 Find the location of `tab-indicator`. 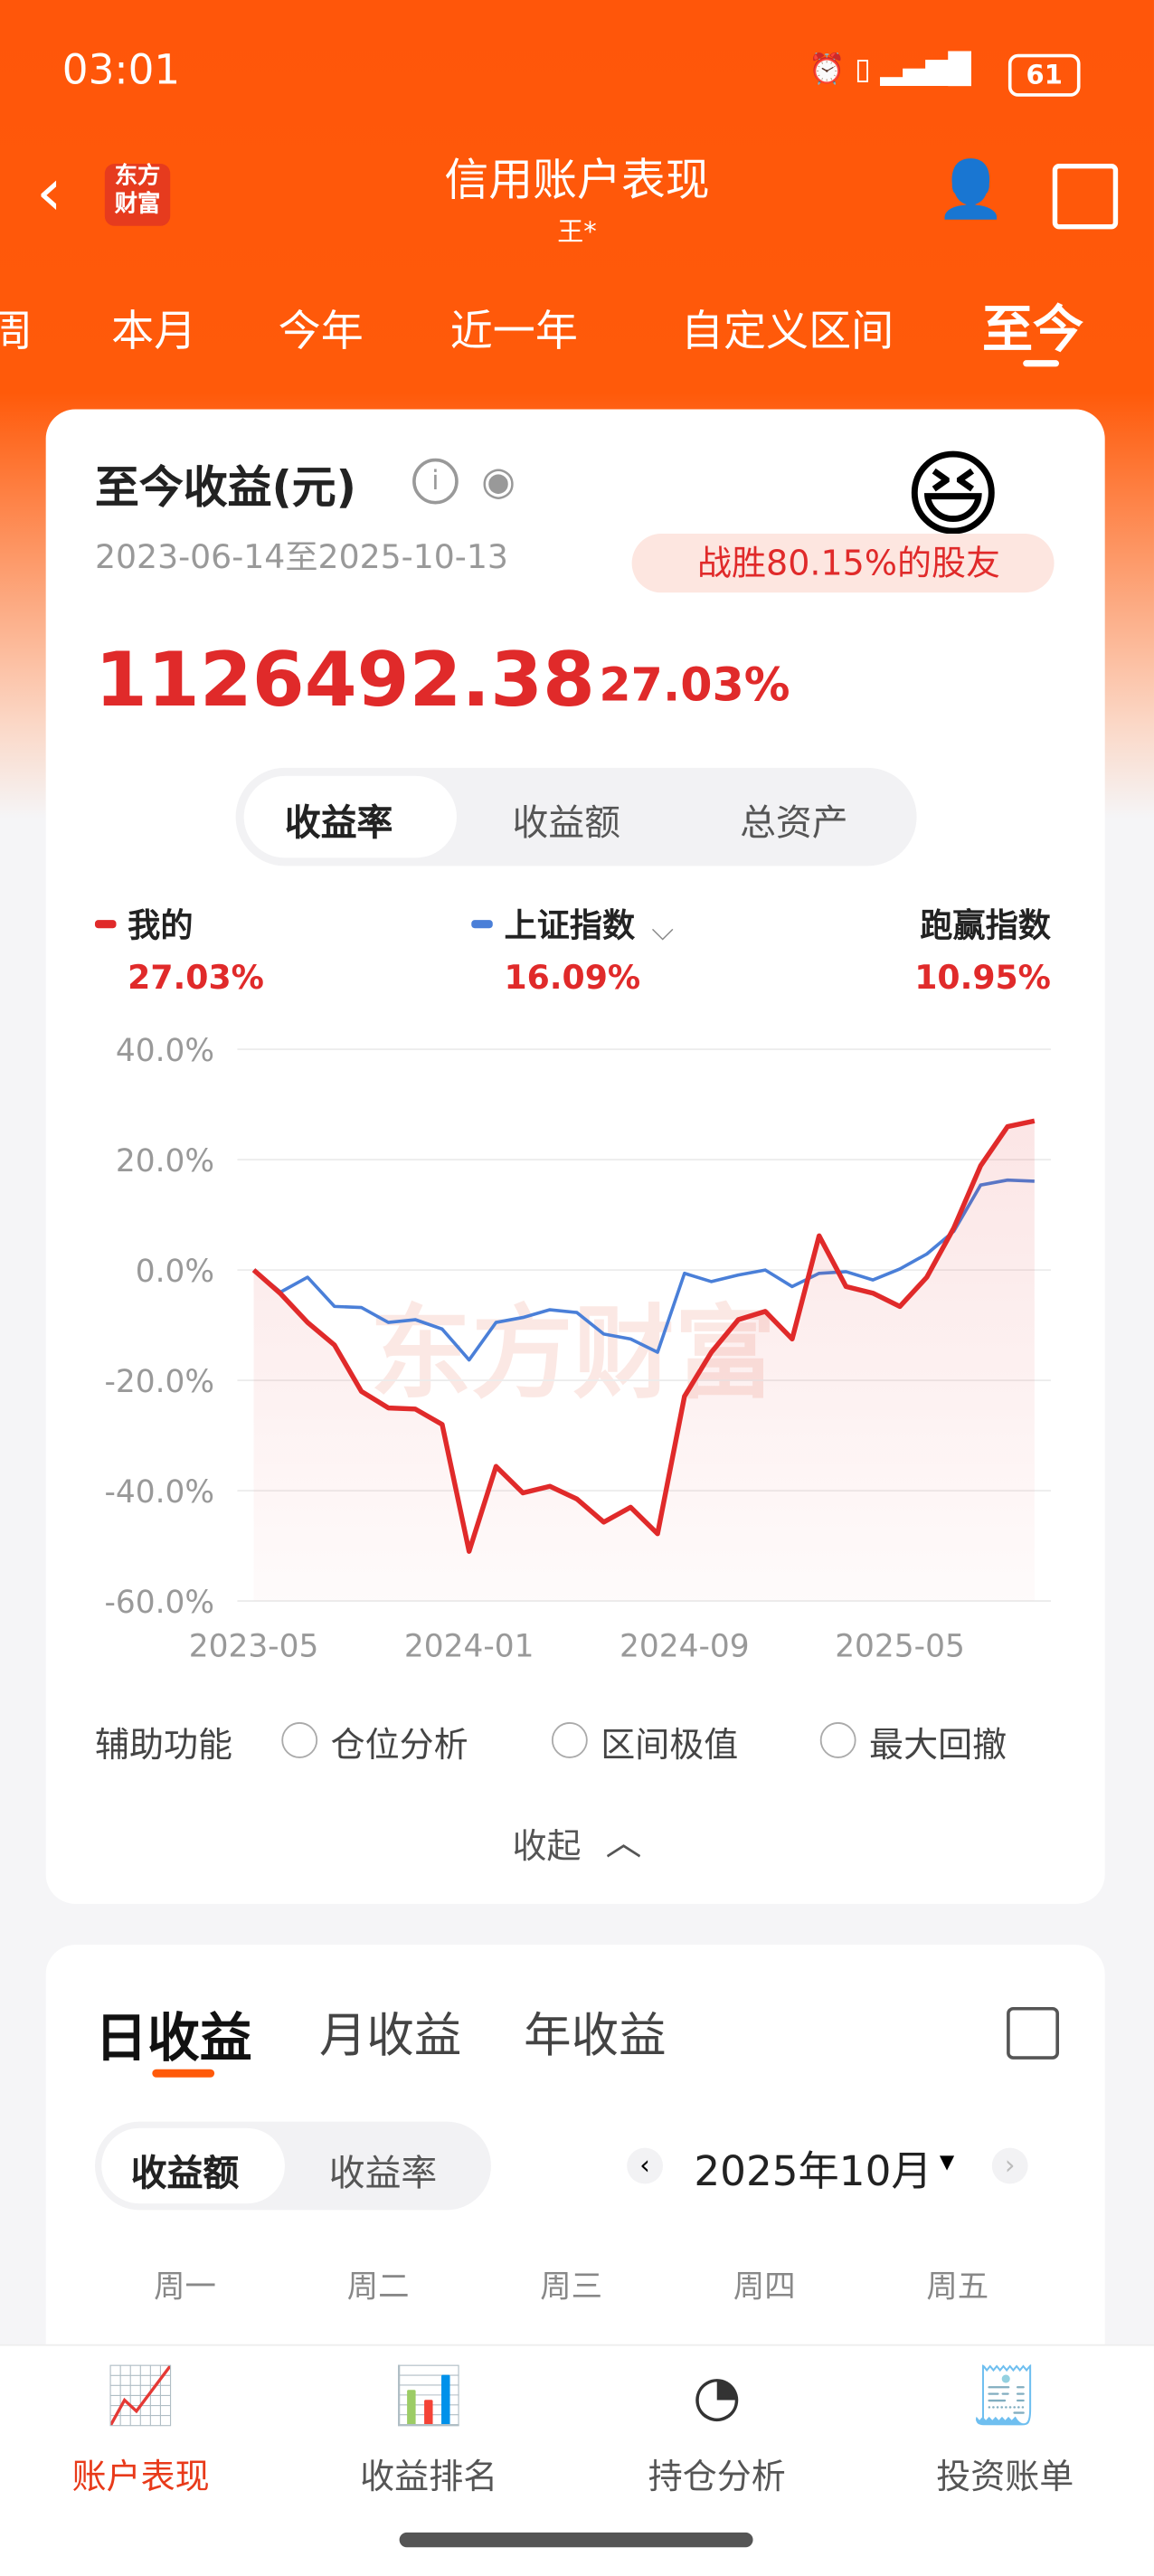

tab-indicator is located at coordinates (1041, 364).